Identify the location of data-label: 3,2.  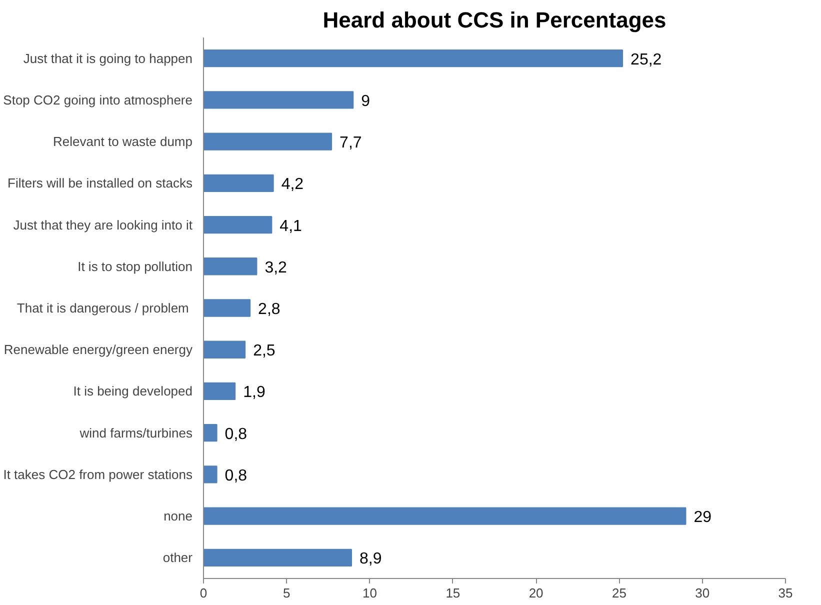
(276, 267).